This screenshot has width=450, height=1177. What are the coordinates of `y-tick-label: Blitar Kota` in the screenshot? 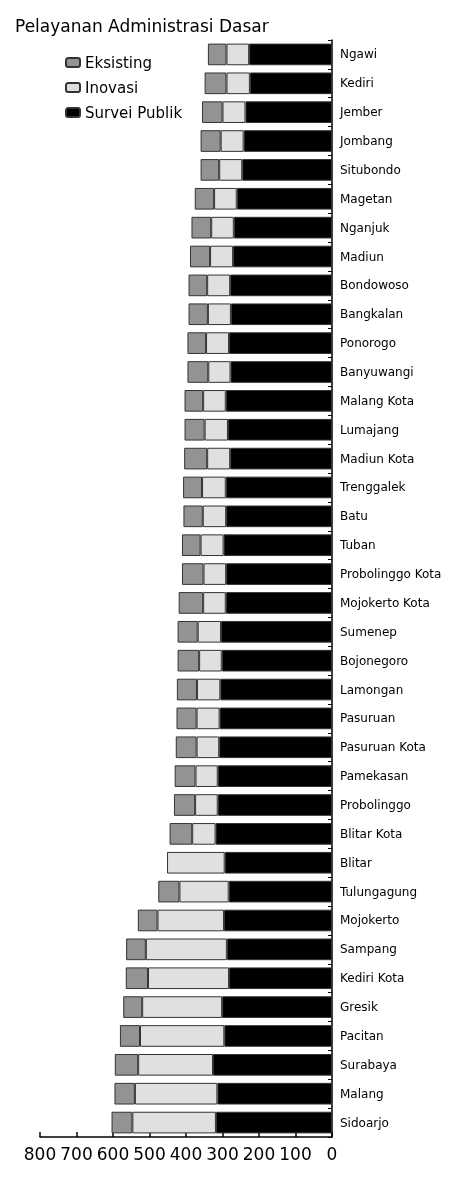 It's located at (371, 833).